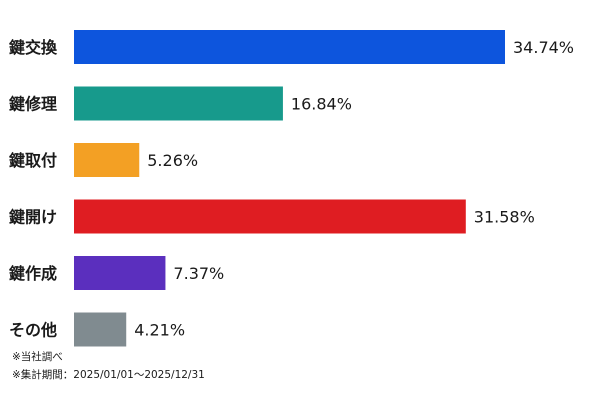 The image size is (600, 400). I want to click on value-label: 34.74%, so click(543, 47).